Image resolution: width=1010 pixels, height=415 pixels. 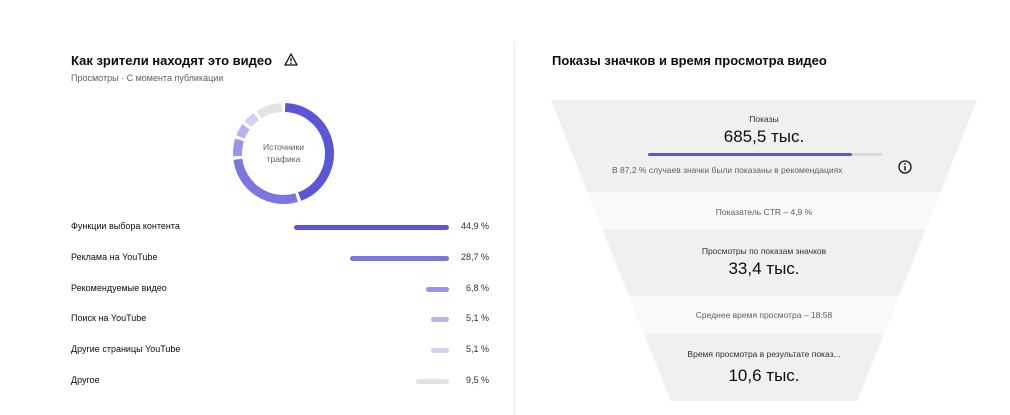 I want to click on impressions-label: Показы, so click(x=764, y=119).